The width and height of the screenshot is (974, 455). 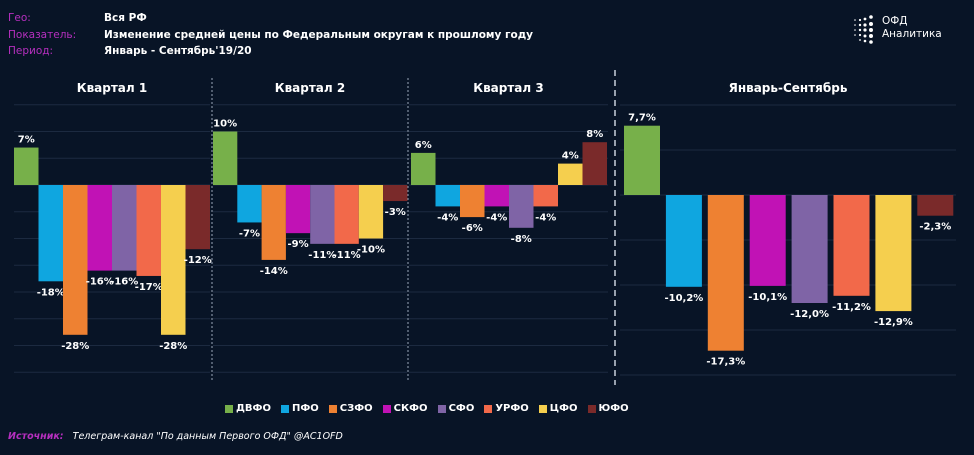 What do you see at coordinates (642, 118) in the screenshot?
I see `data-label: 7,7%` at bounding box center [642, 118].